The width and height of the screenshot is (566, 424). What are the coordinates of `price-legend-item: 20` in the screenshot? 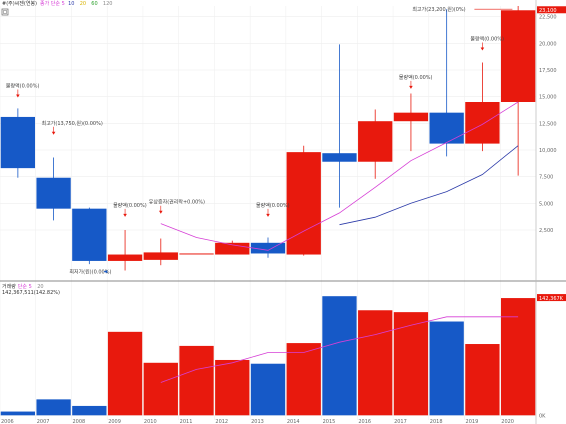 It's located at (83, 4).